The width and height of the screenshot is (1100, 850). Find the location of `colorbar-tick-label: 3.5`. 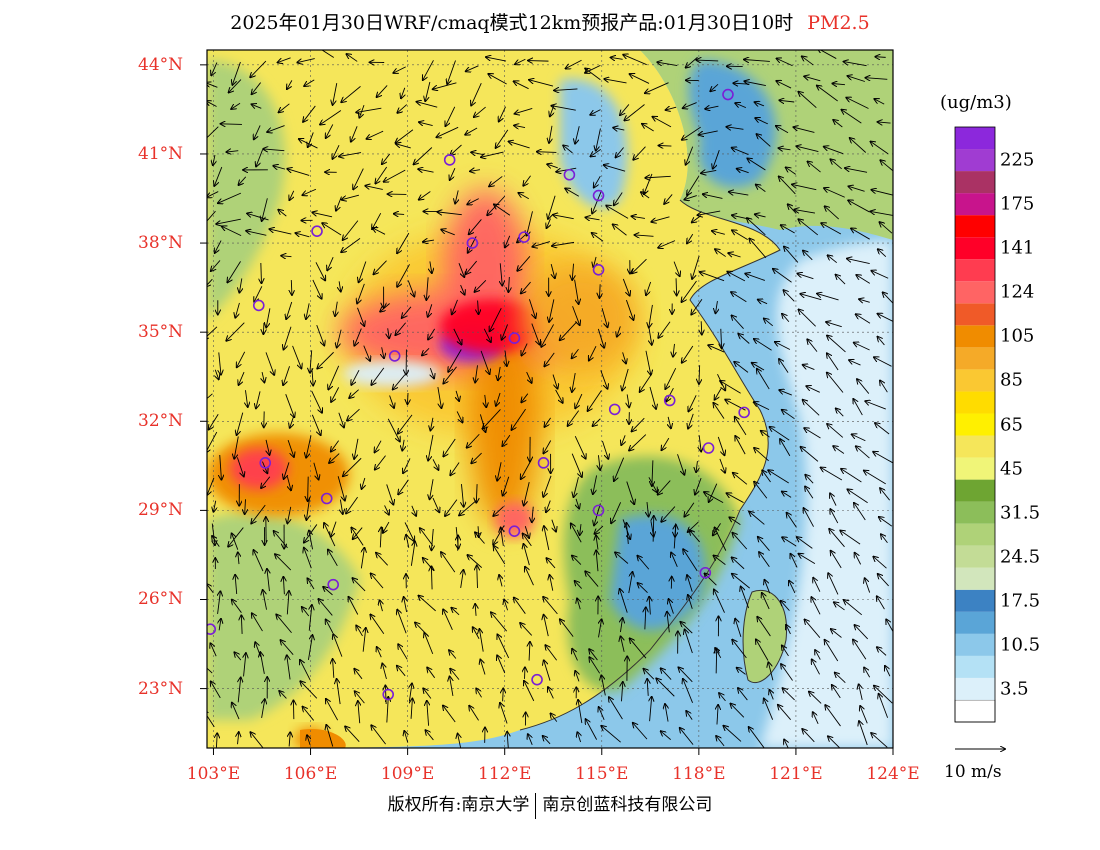

colorbar-tick-label: 3.5 is located at coordinates (1014, 689).